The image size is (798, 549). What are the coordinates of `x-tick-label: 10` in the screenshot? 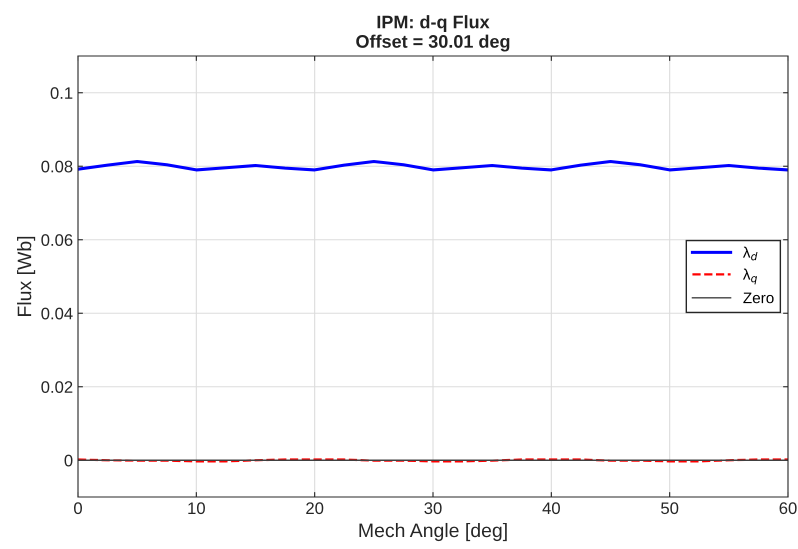 It's located at (196, 508).